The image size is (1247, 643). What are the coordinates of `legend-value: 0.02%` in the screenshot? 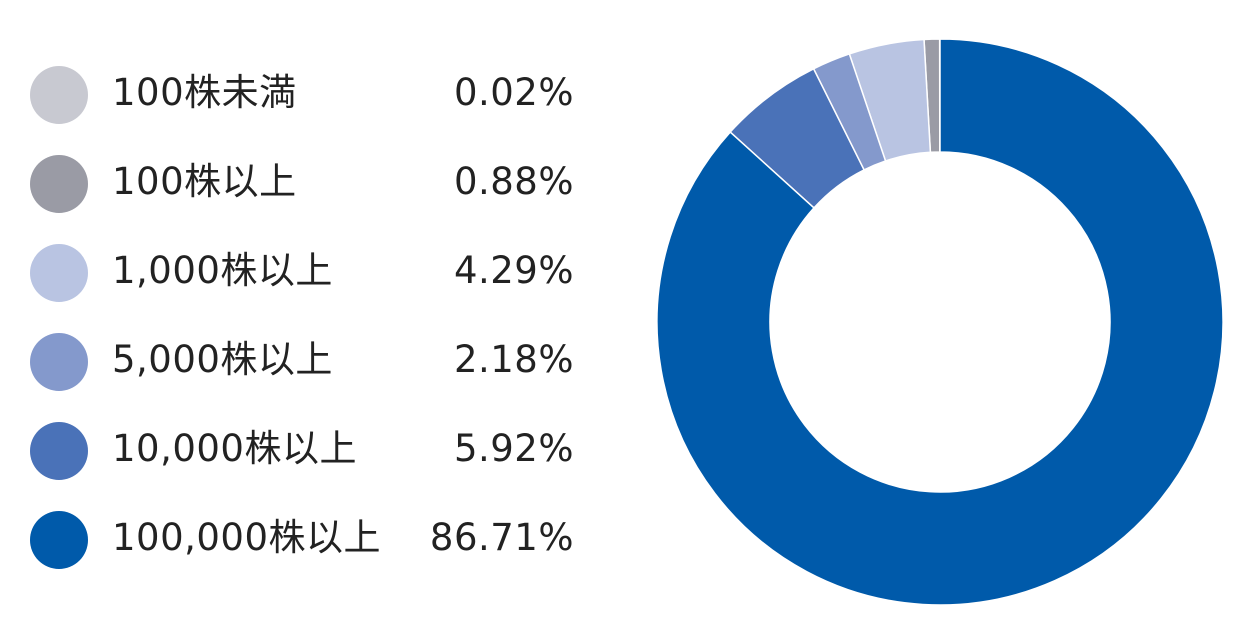 It's located at (513, 92).